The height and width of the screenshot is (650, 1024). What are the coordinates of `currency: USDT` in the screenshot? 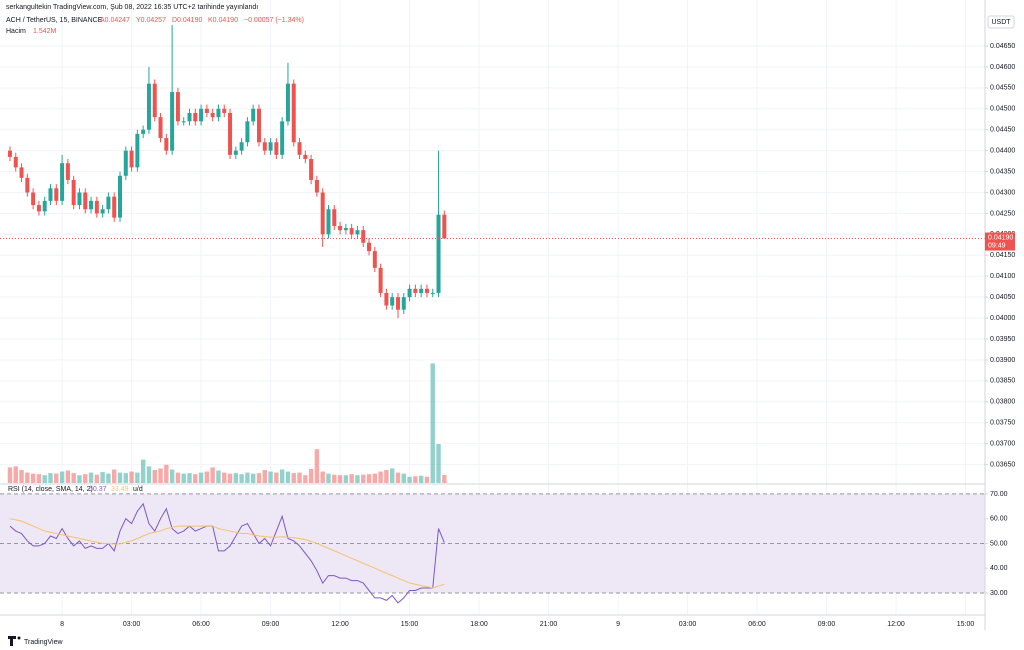 It's located at (1001, 22).